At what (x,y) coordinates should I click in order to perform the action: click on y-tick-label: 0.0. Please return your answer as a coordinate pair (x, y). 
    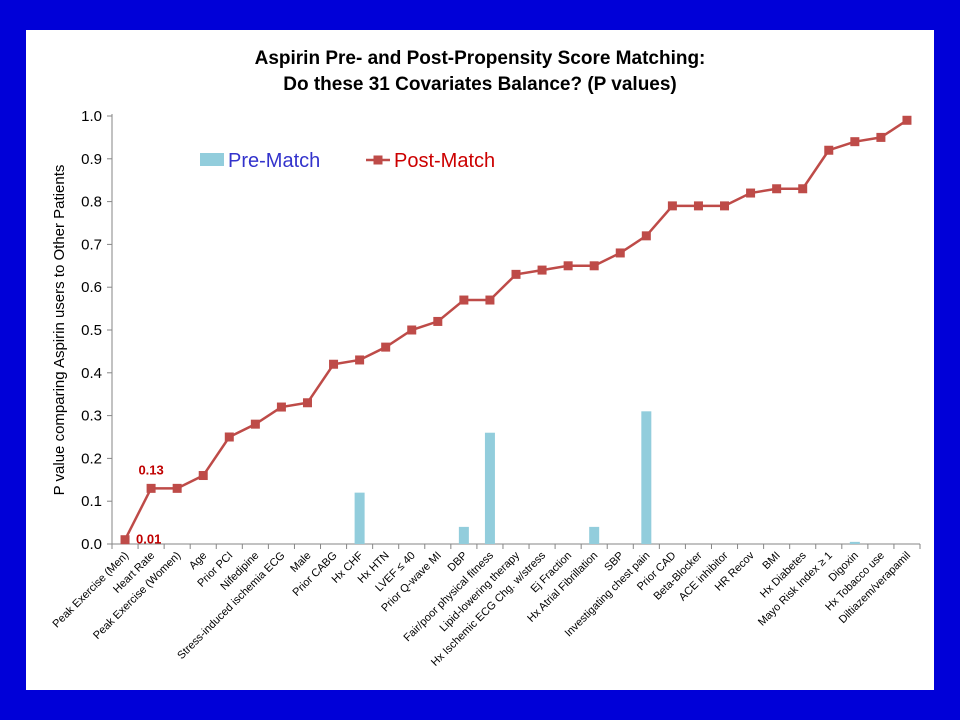
    Looking at the image, I should click on (91, 544).